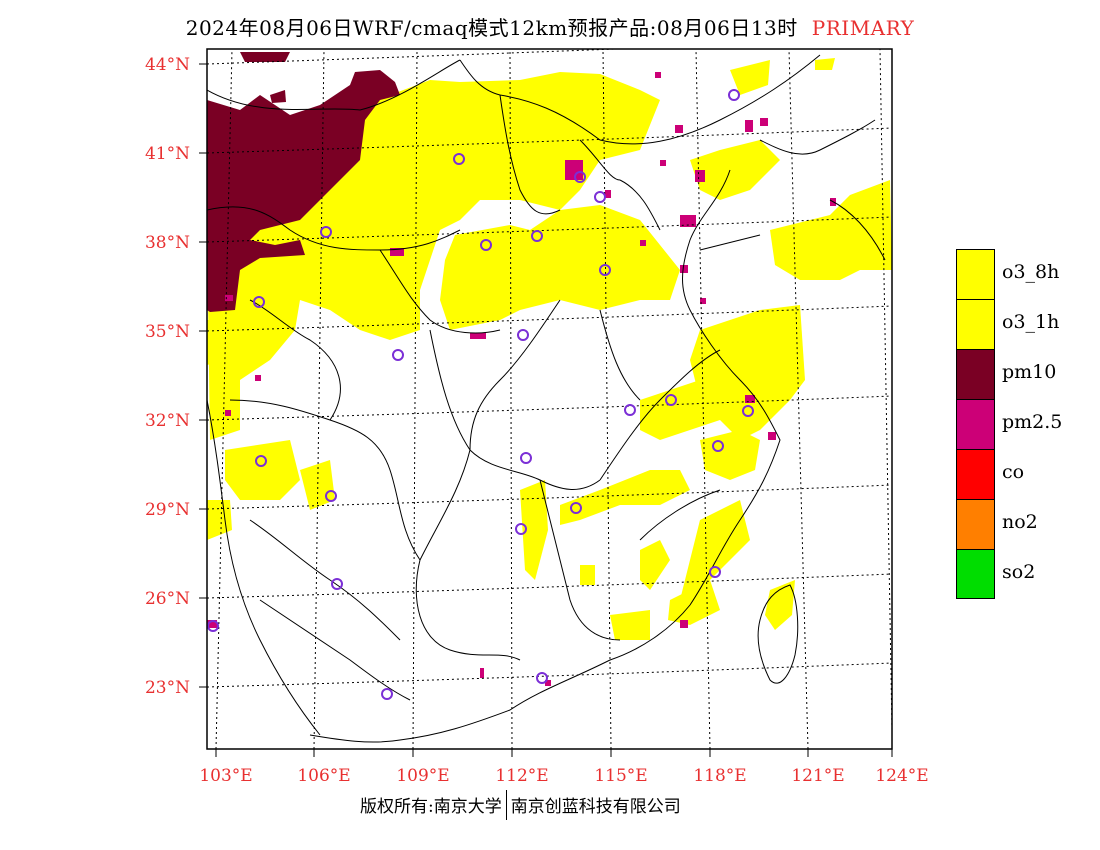 The image size is (1100, 850). Describe the element at coordinates (1020, 522) in the screenshot. I see `legend-label: no2` at that location.